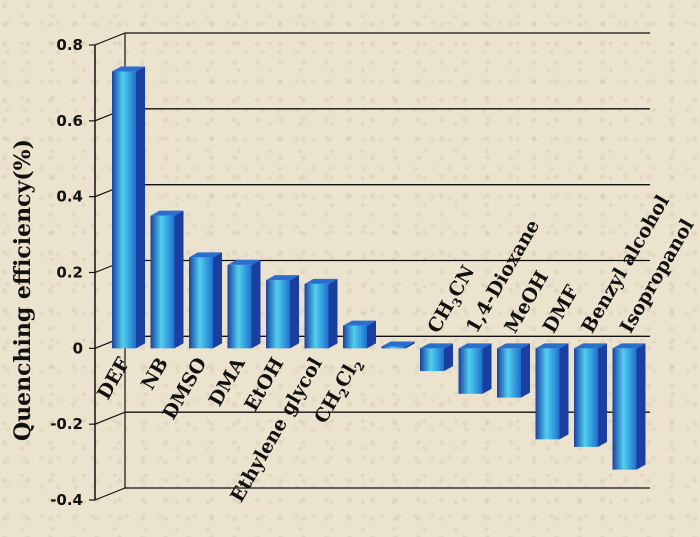 Image resolution: width=700 pixels, height=537 pixels. What do you see at coordinates (69, 273) in the screenshot?
I see `y-tick-label: 0.2` at bounding box center [69, 273].